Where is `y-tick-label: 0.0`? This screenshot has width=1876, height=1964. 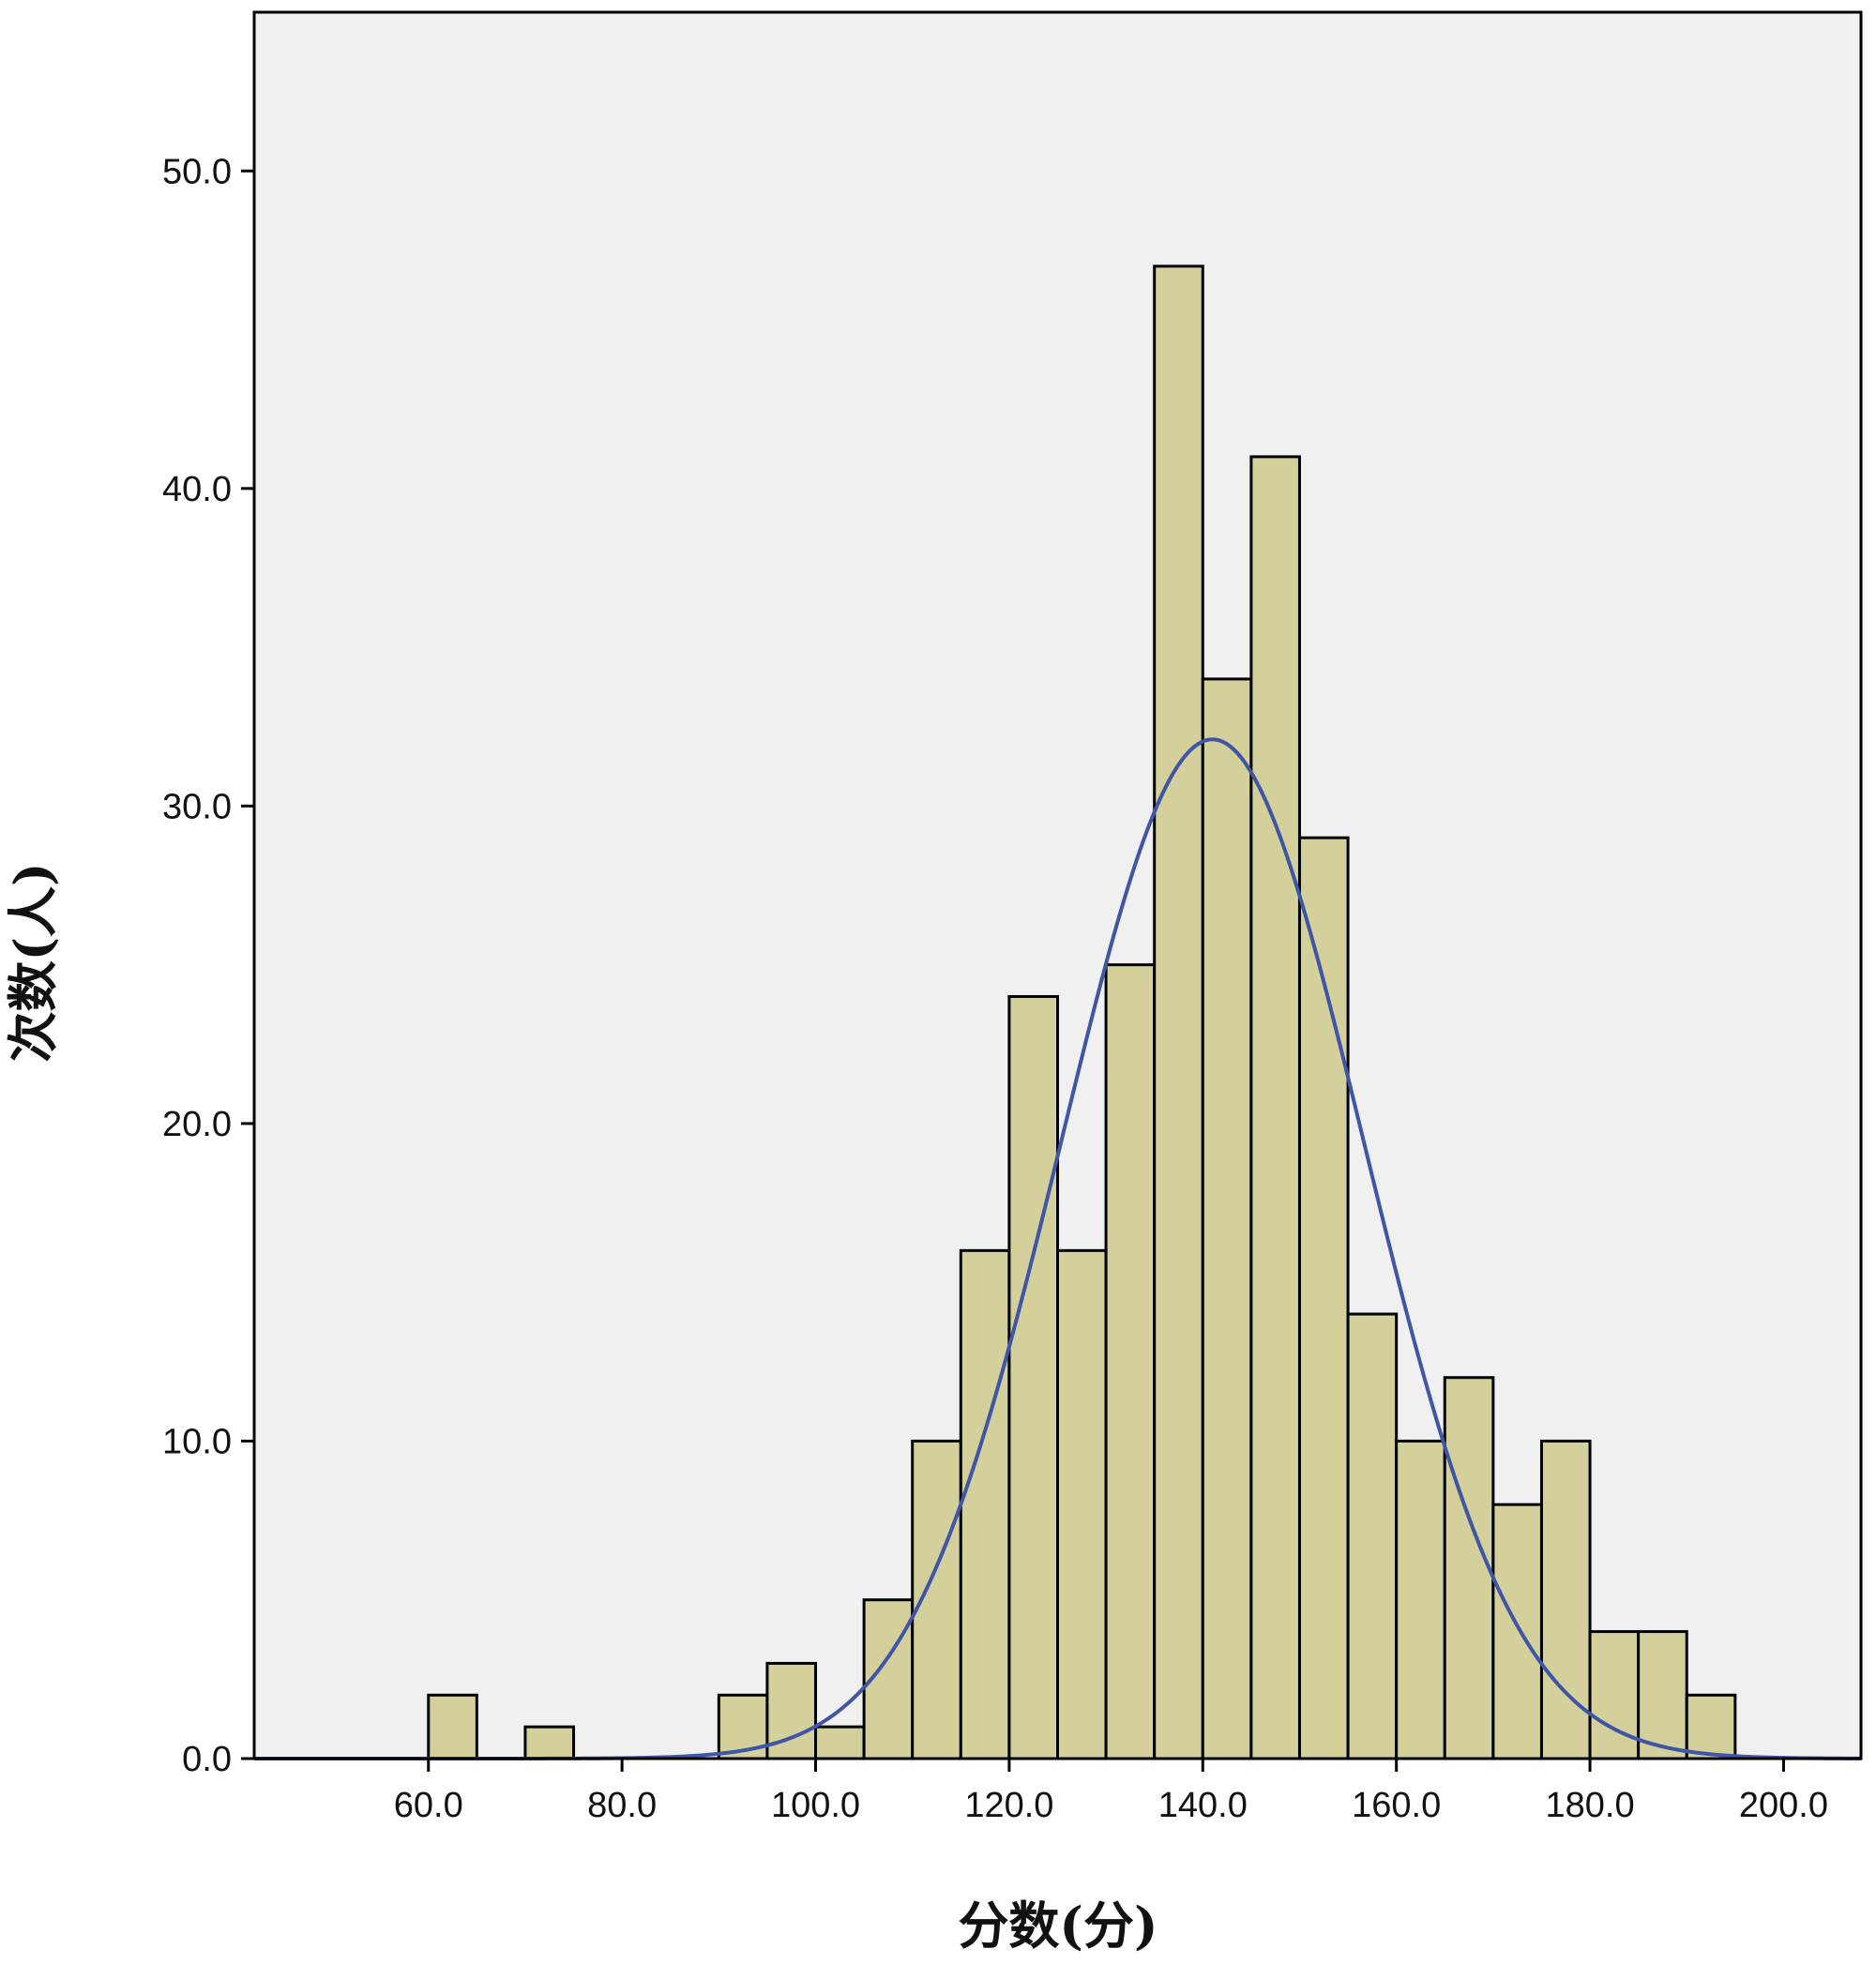
y-tick-label: 0.0 is located at coordinates (207, 1760).